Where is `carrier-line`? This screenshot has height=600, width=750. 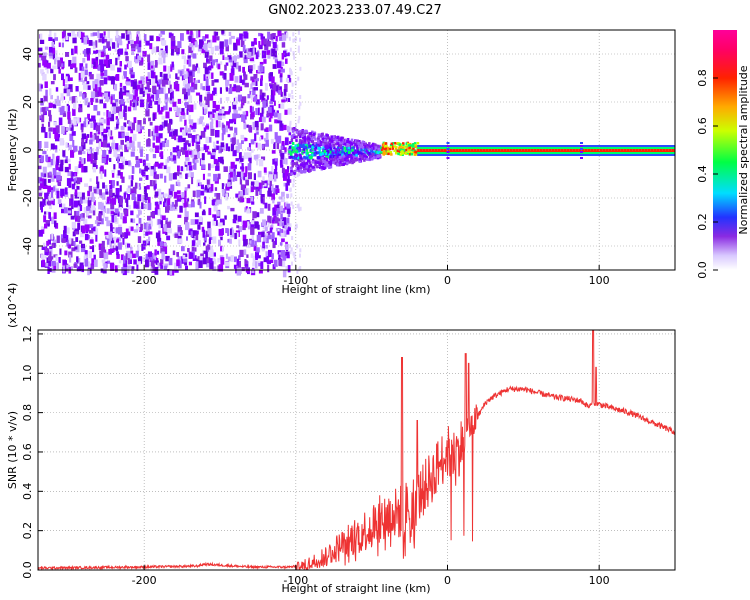 carrier-line is located at coordinates (546, 146).